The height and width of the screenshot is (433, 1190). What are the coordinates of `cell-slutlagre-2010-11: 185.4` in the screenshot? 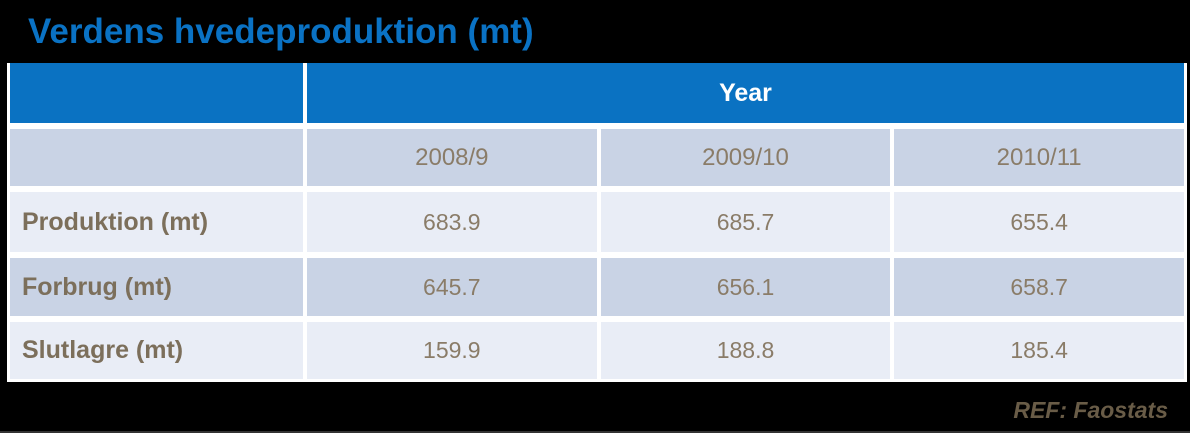 It's located at (1039, 350).